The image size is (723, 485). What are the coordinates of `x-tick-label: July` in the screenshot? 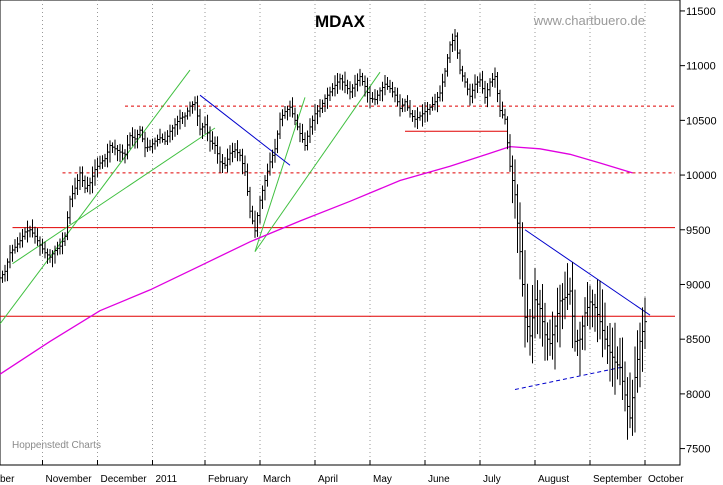 It's located at (492, 479).